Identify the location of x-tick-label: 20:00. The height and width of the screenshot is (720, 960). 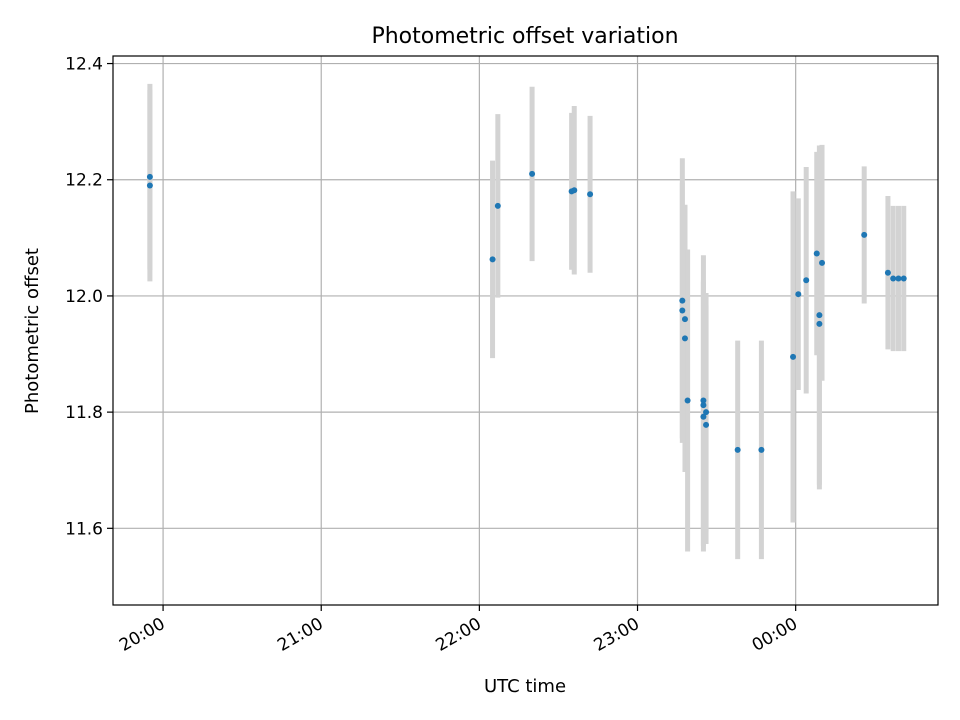
(142, 635).